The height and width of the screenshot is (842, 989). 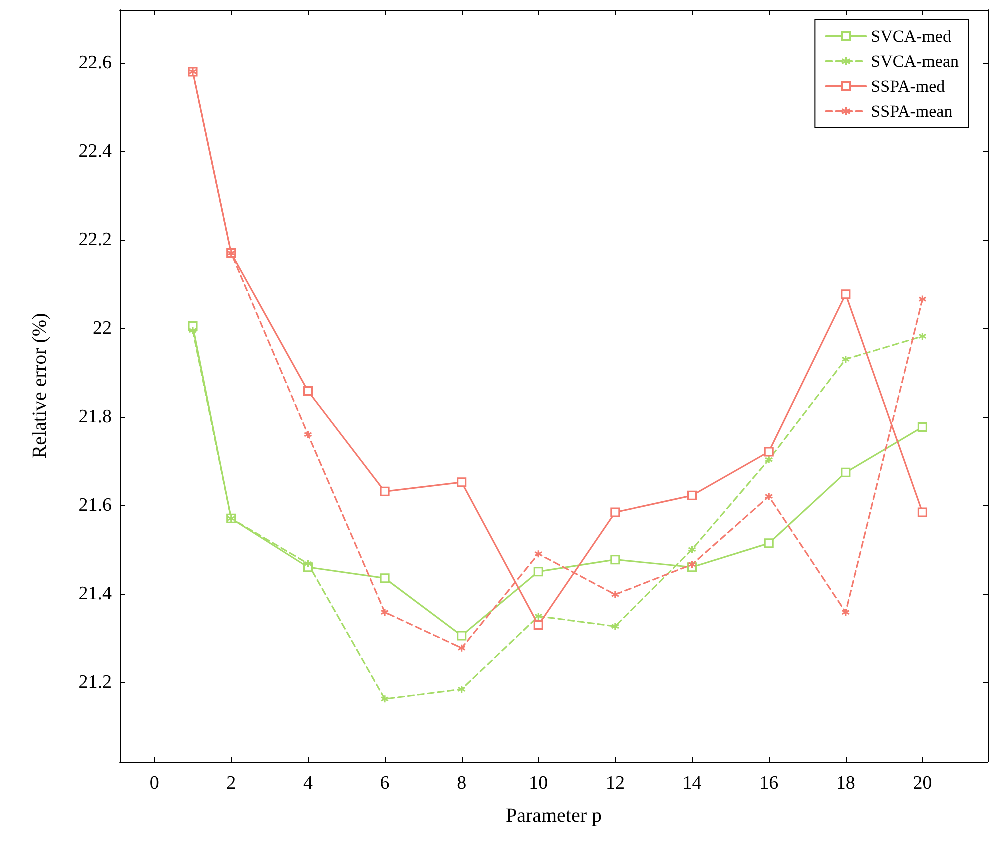 I want to click on legend-label: SVCA-mean, so click(x=915, y=61).